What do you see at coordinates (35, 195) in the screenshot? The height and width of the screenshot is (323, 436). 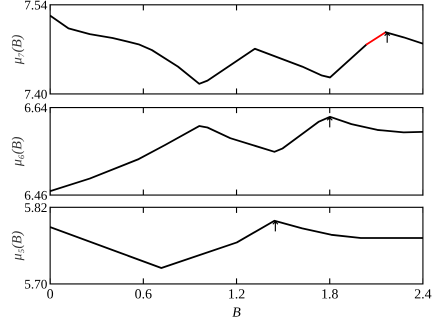 I see `y-tick-label: 6.46` at bounding box center [35, 195].